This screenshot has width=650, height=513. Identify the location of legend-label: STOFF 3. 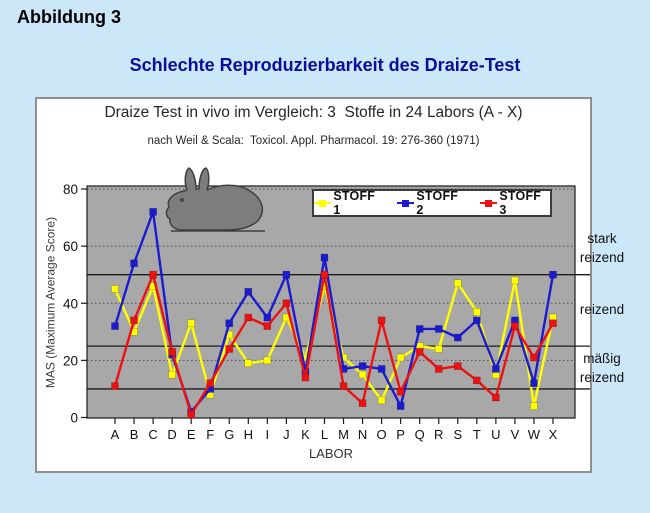
(520, 203).